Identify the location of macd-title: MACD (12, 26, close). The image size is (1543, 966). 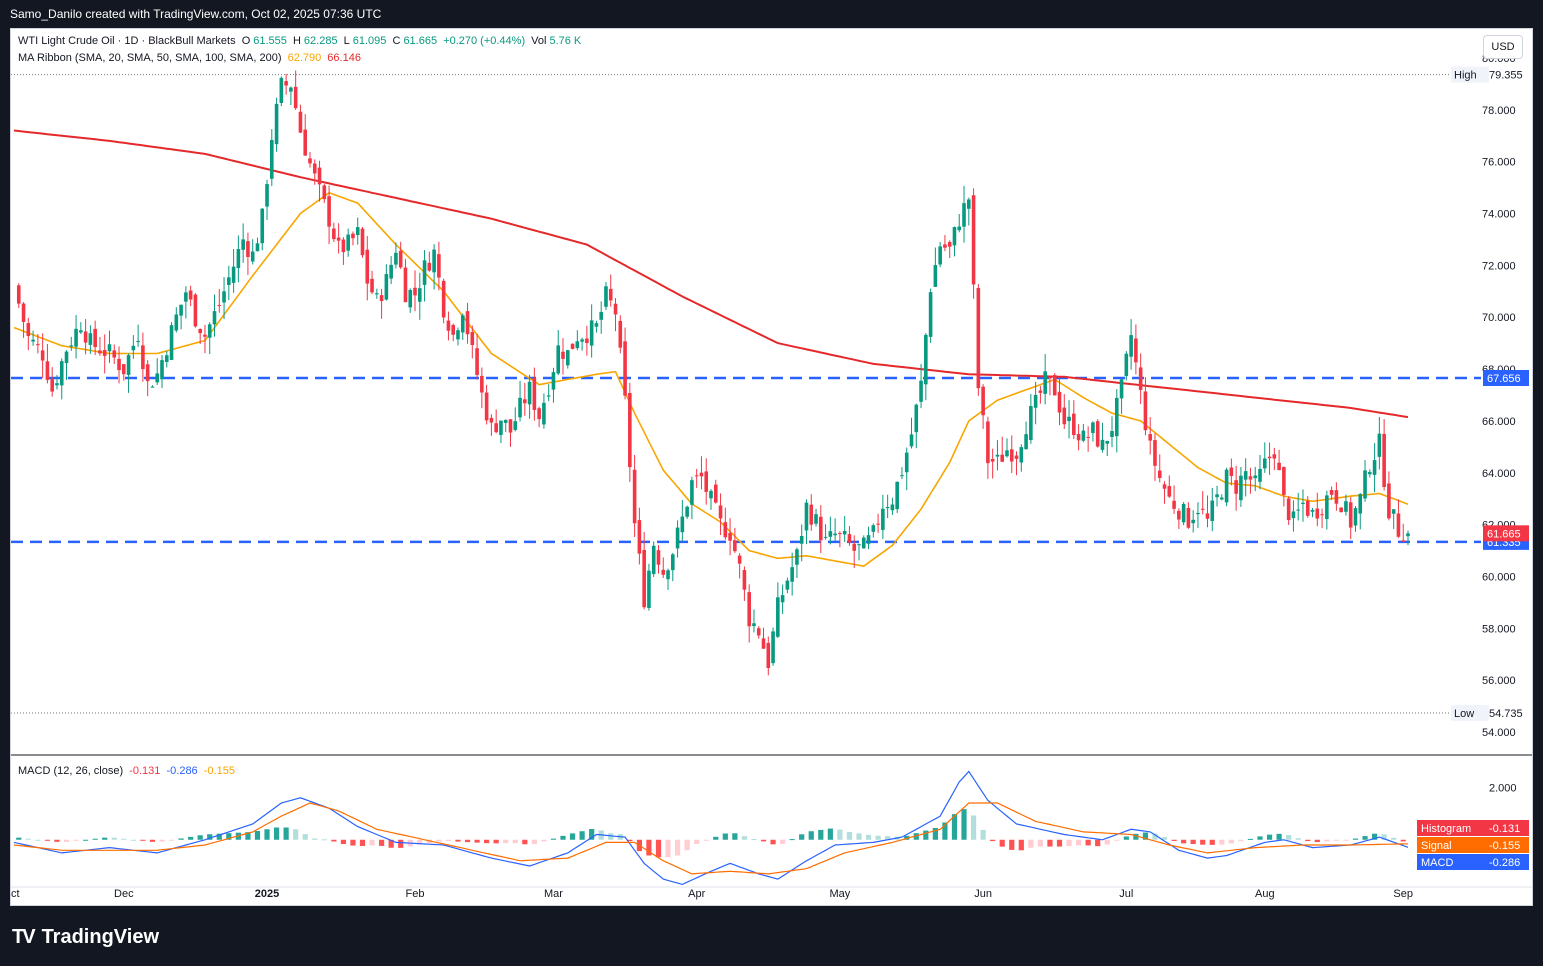
(71, 771).